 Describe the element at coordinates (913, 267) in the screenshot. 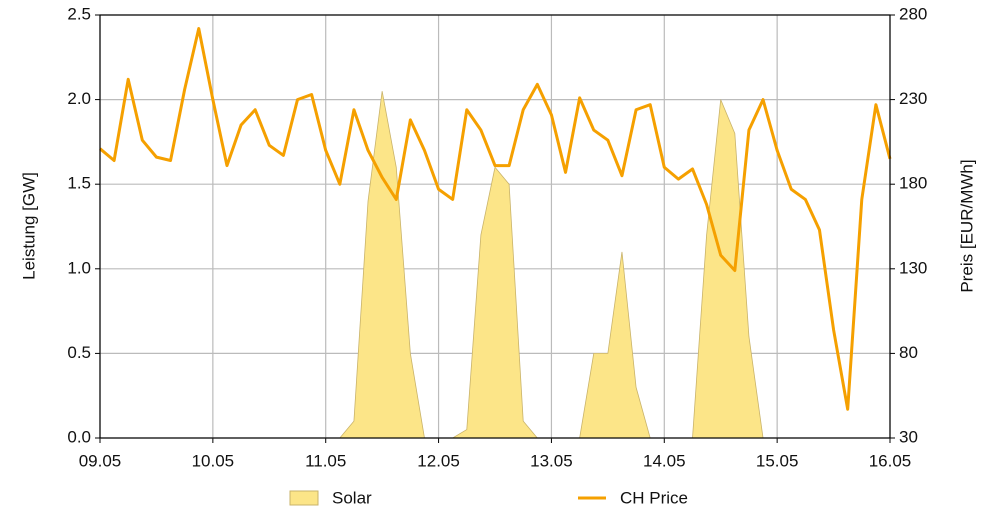

I see `y2-tick-label: 130` at that location.